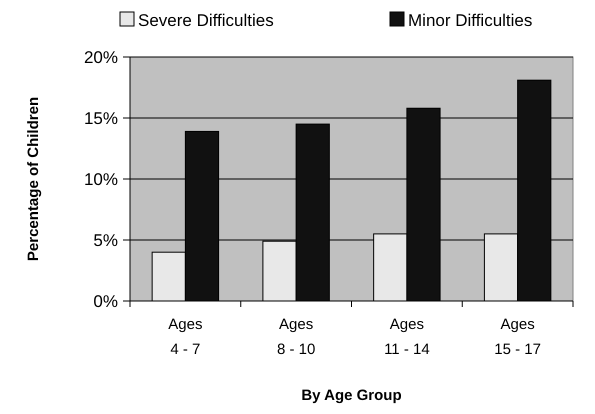 This screenshot has height=414, width=595. I want to click on y-tick-label: 10%, so click(101, 179).